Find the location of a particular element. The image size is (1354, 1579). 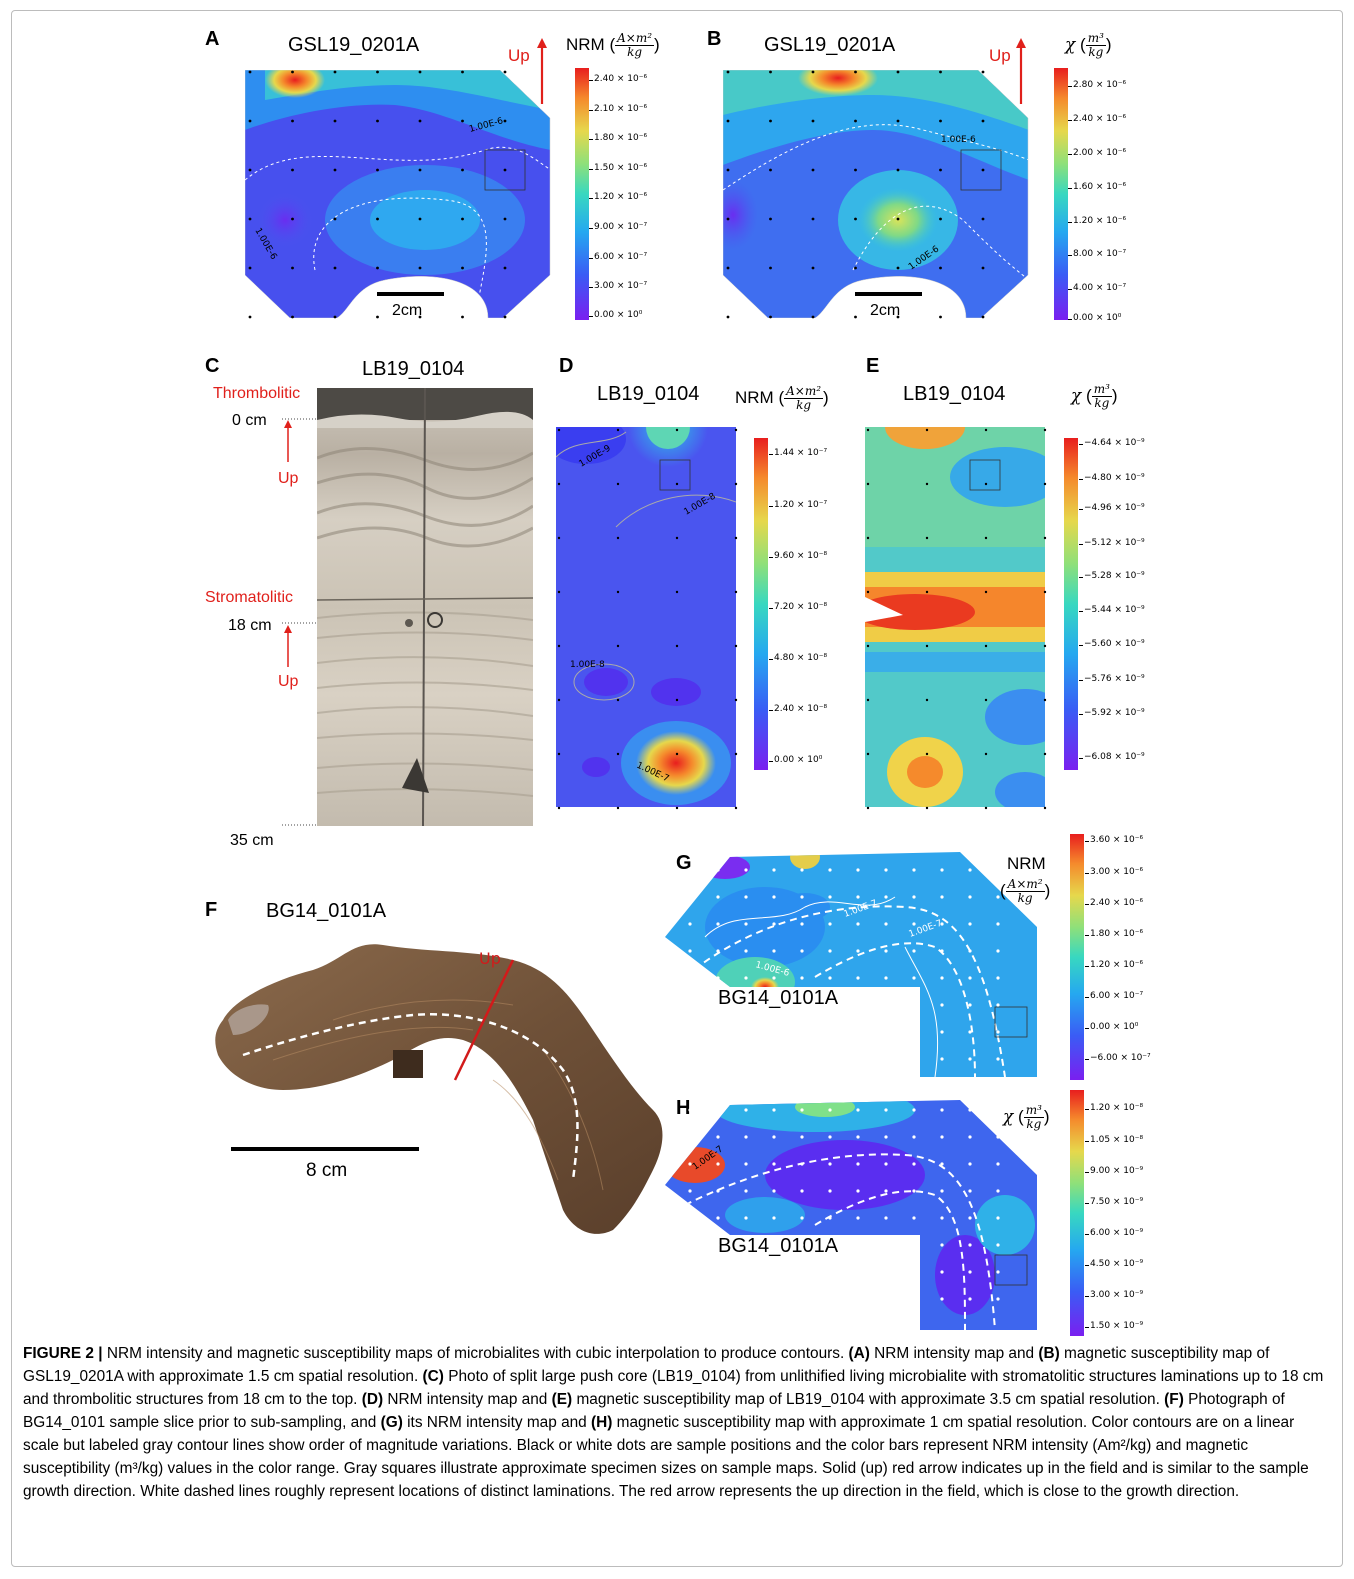

panel-h-colorbar is located at coordinates (1077, 1213).